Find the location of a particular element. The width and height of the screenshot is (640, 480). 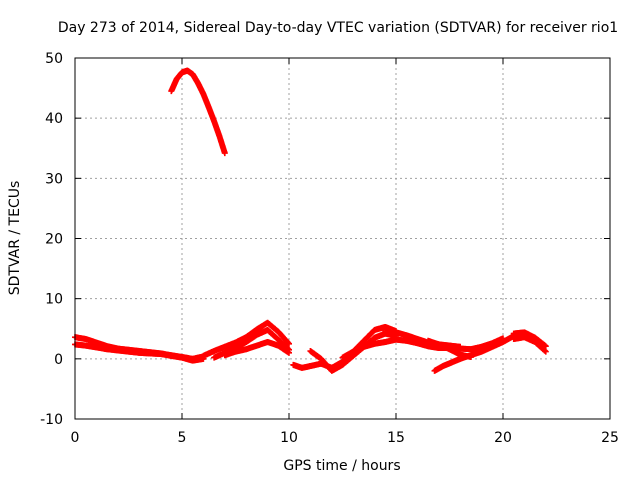

series-arc-e is located at coordinates (256, 348).